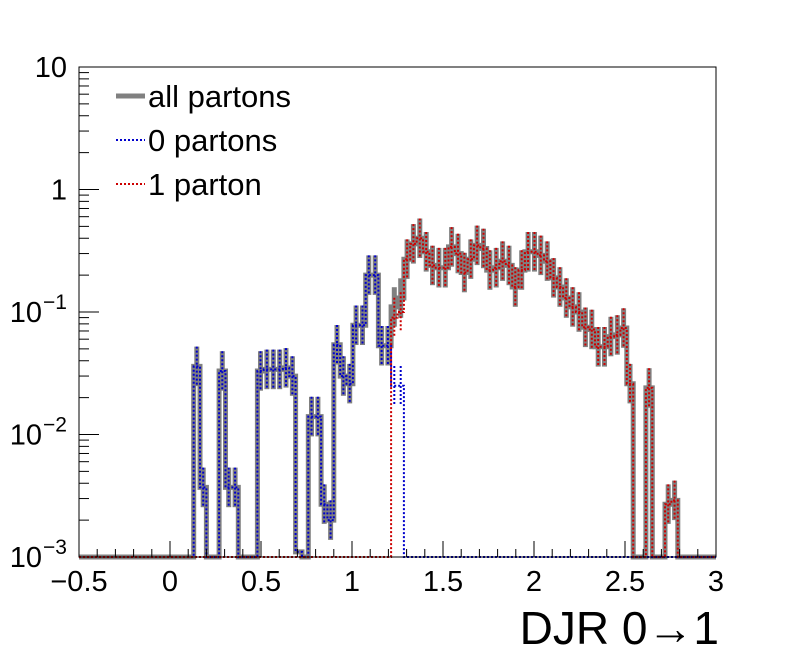  What do you see at coordinates (59, 191) in the screenshot?
I see `y-tick-label: 1` at bounding box center [59, 191].